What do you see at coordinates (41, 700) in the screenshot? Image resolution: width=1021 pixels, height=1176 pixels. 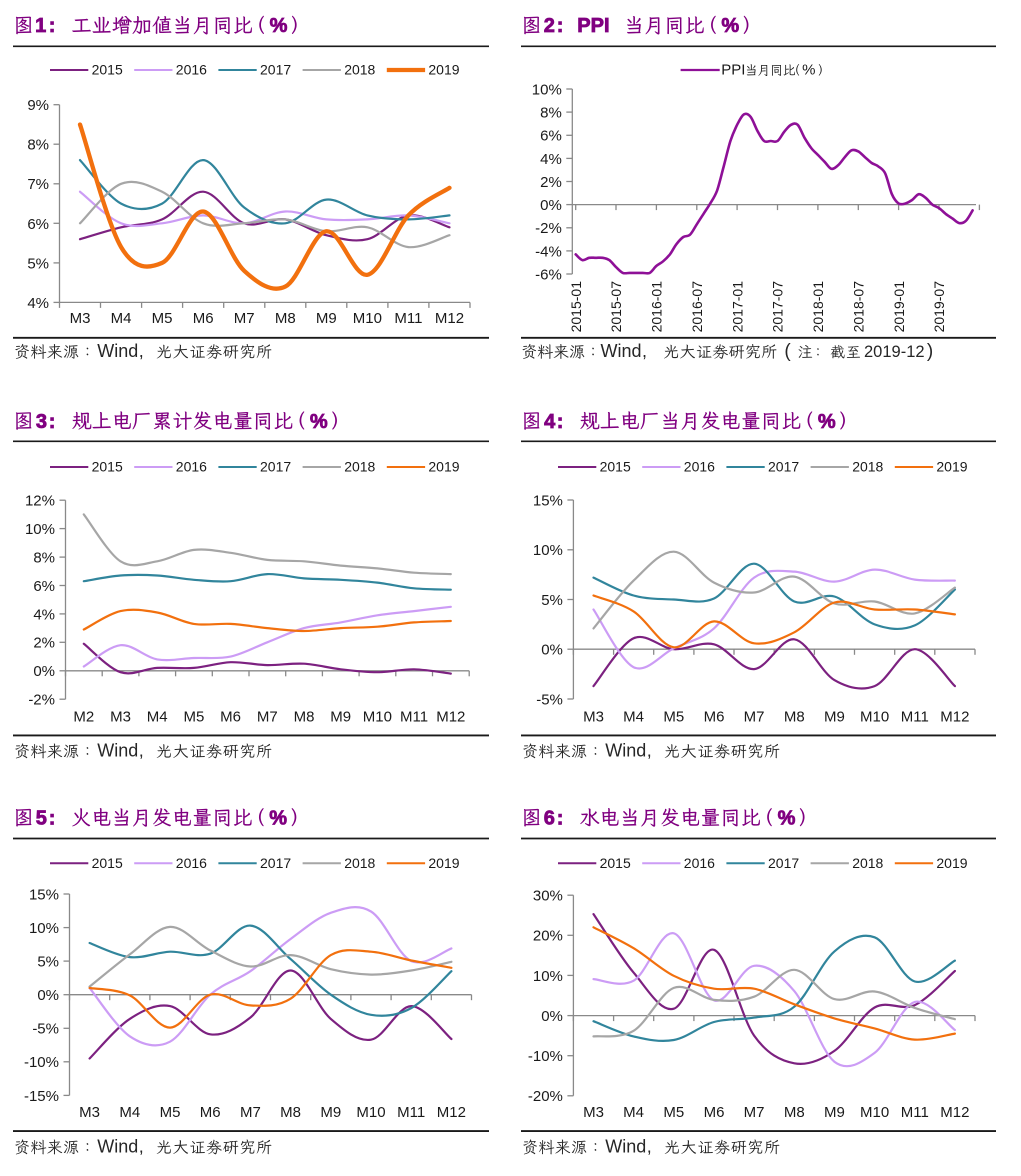 I see `svg-text: -2%` at bounding box center [41, 700].